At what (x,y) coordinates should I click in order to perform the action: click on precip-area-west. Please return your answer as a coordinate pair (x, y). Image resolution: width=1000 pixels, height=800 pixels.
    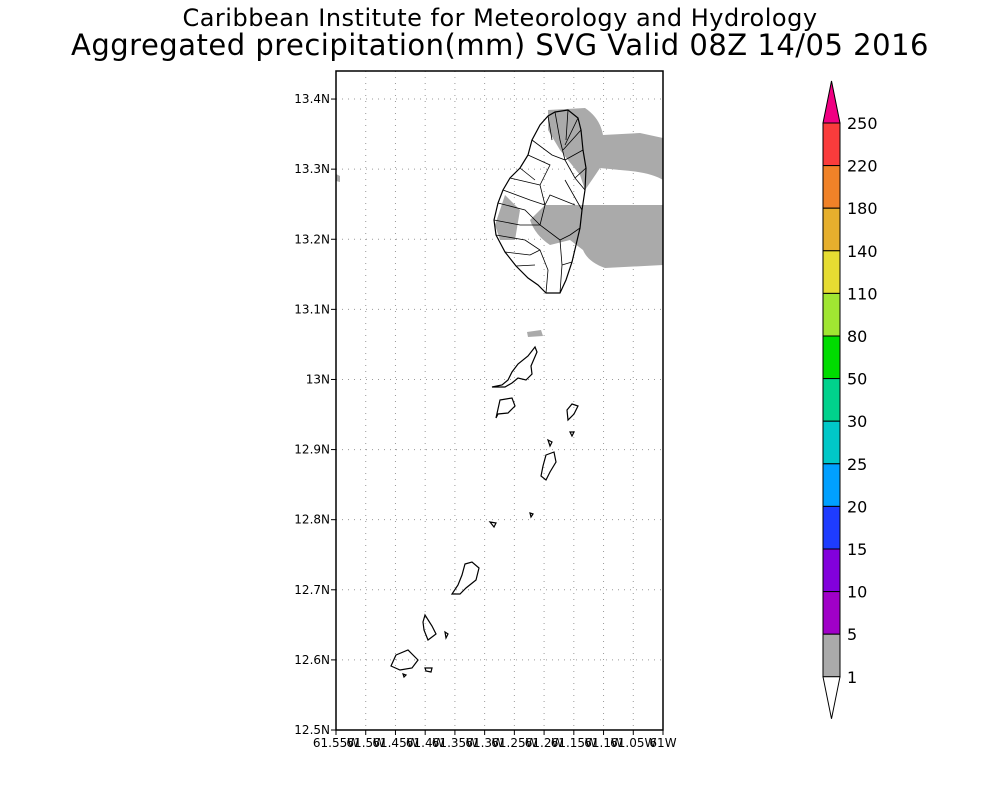
    Looking at the image, I should click on (507, 217).